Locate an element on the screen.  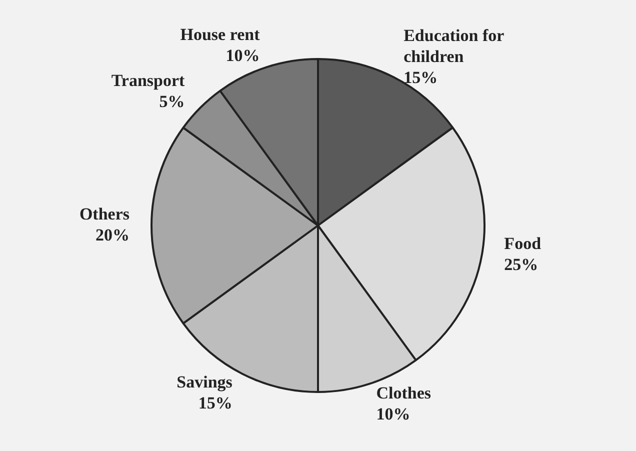
slice-label: Food is located at coordinates (523, 243).